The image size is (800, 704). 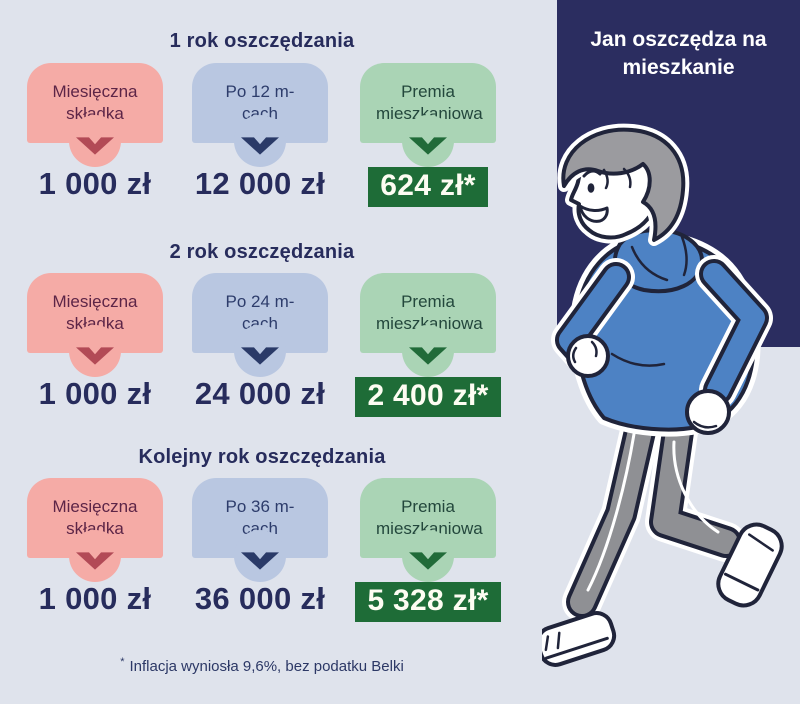 What do you see at coordinates (750, 565) in the screenshot?
I see `back-shoe` at bounding box center [750, 565].